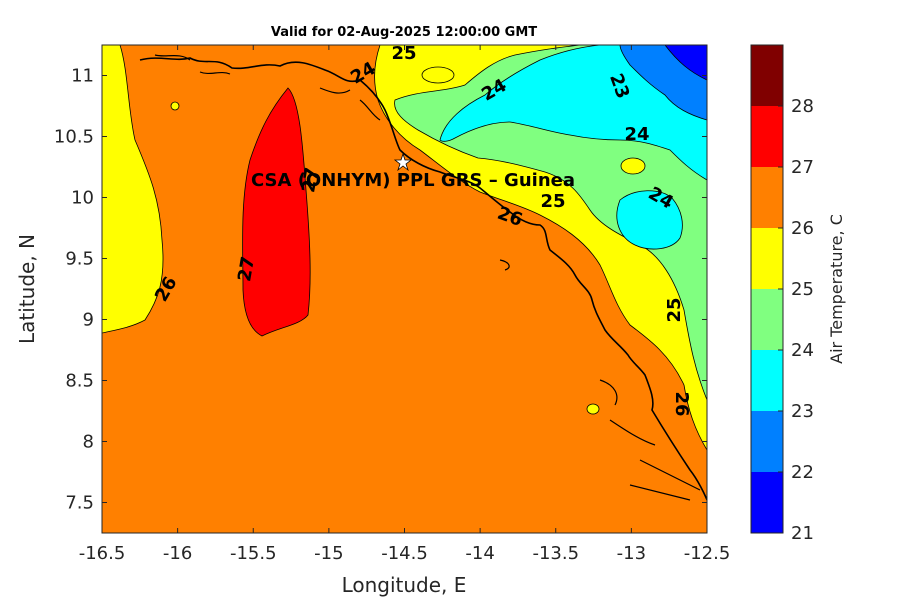  I want to click on x-axis-label: Longitude, E, so click(404, 585).